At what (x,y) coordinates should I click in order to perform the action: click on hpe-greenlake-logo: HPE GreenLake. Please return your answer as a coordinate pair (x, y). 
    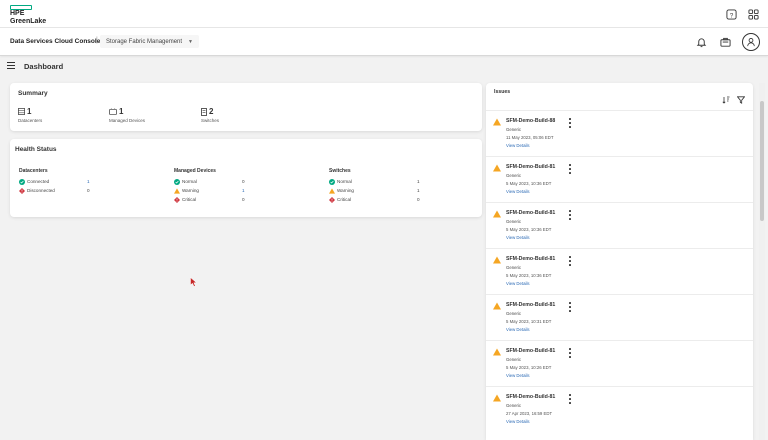
    Looking at the image, I should click on (35, 15).